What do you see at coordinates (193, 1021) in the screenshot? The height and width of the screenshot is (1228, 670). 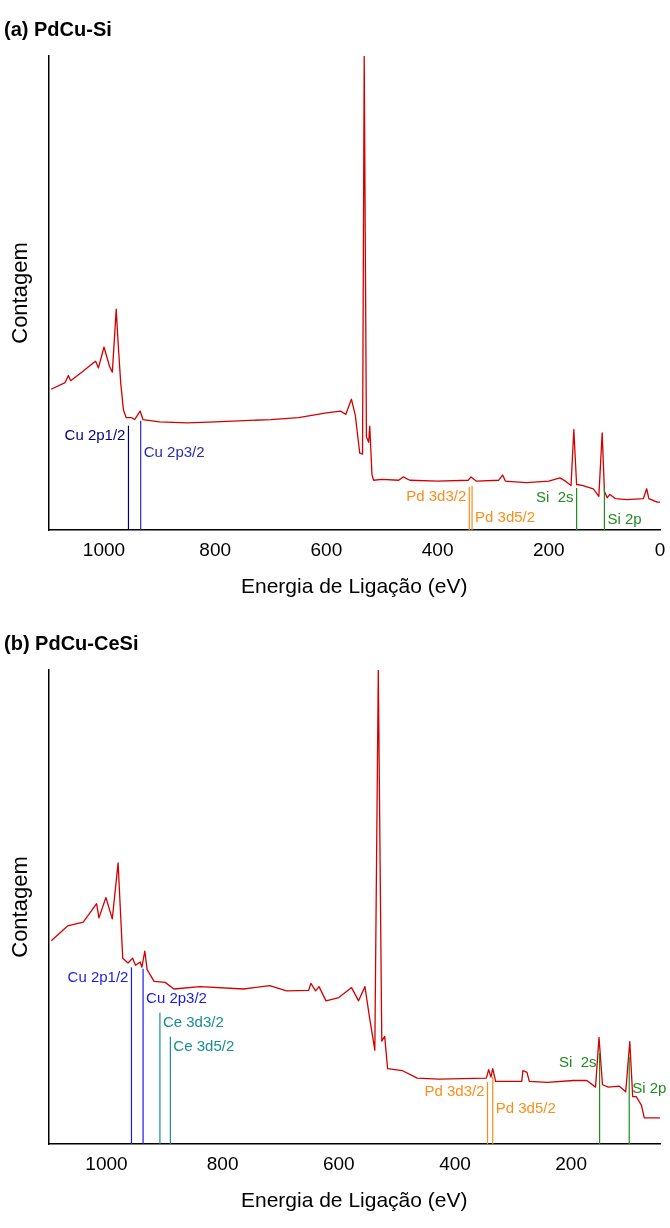 I see `ref-line-label: Ce 3d3/2` at bounding box center [193, 1021].